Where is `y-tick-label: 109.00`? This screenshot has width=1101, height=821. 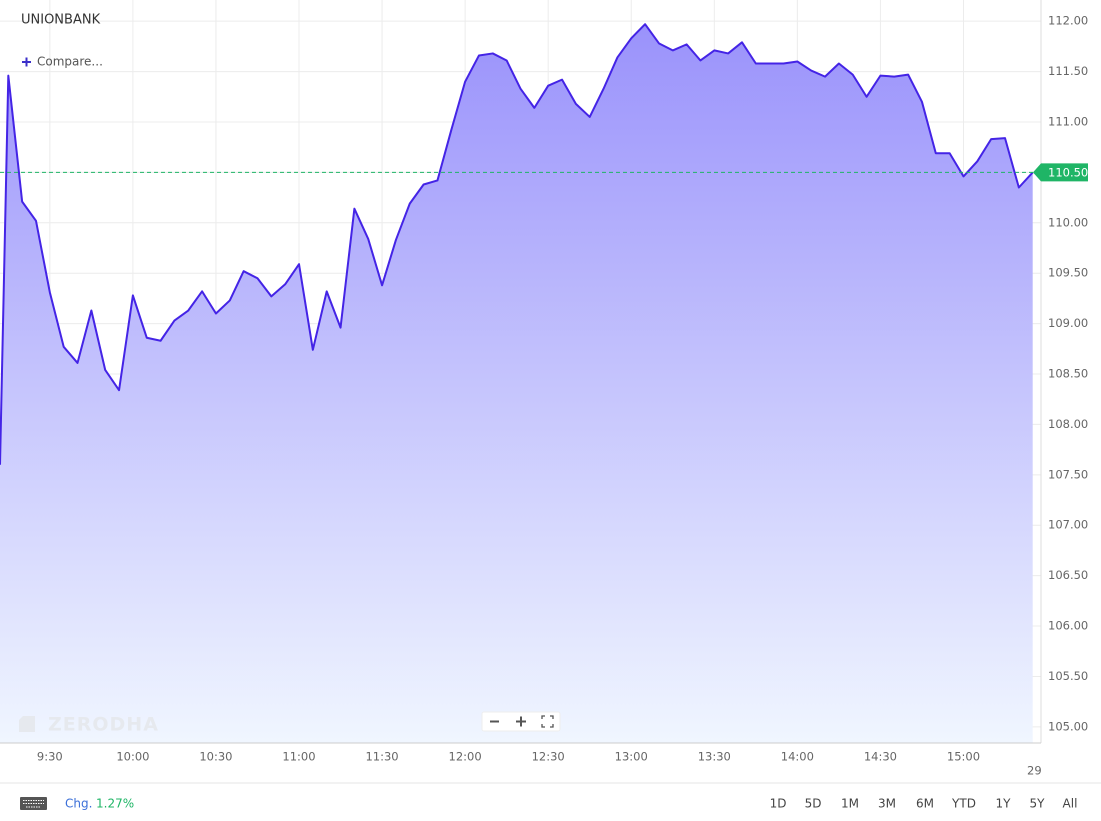
y-tick-label: 109.00 is located at coordinates (1068, 323).